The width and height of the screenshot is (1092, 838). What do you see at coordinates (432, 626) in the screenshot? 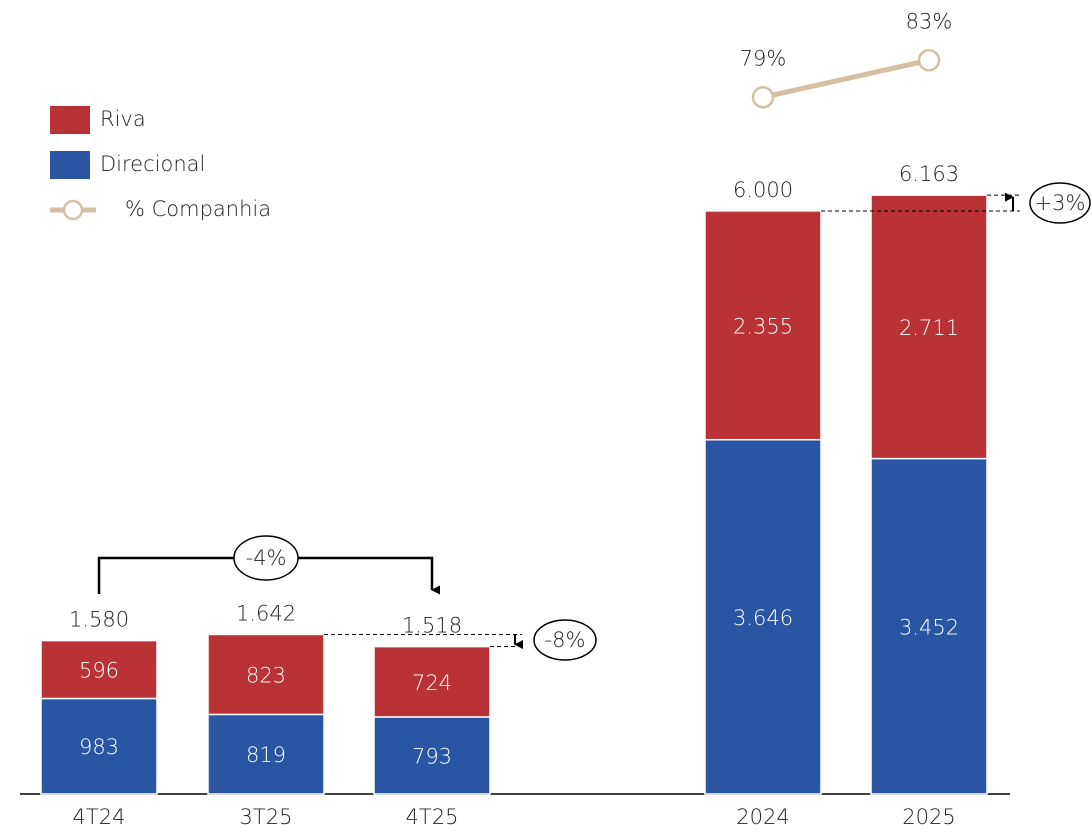
I see `total-label: 1.518` at bounding box center [432, 626].